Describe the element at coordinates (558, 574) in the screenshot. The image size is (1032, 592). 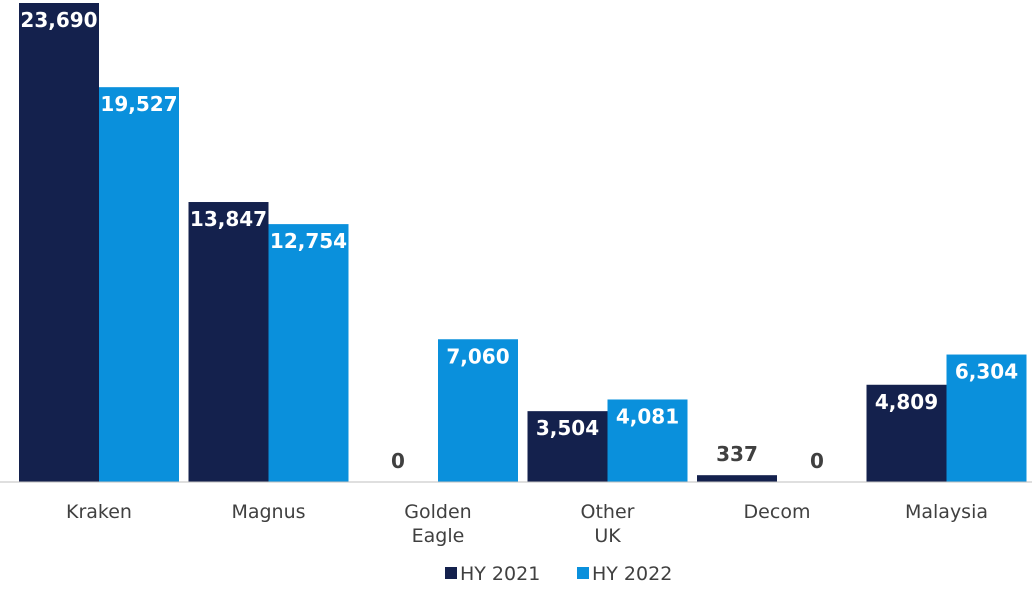
I see `legend: HY 2021 HY 2022` at that location.